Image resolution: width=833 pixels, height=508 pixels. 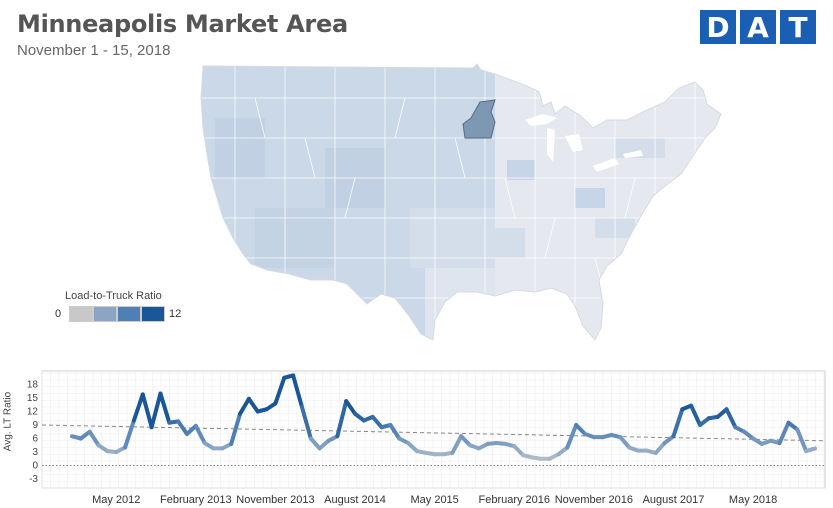 I want to click on x-tick-label: August 2014, so click(x=355, y=500).